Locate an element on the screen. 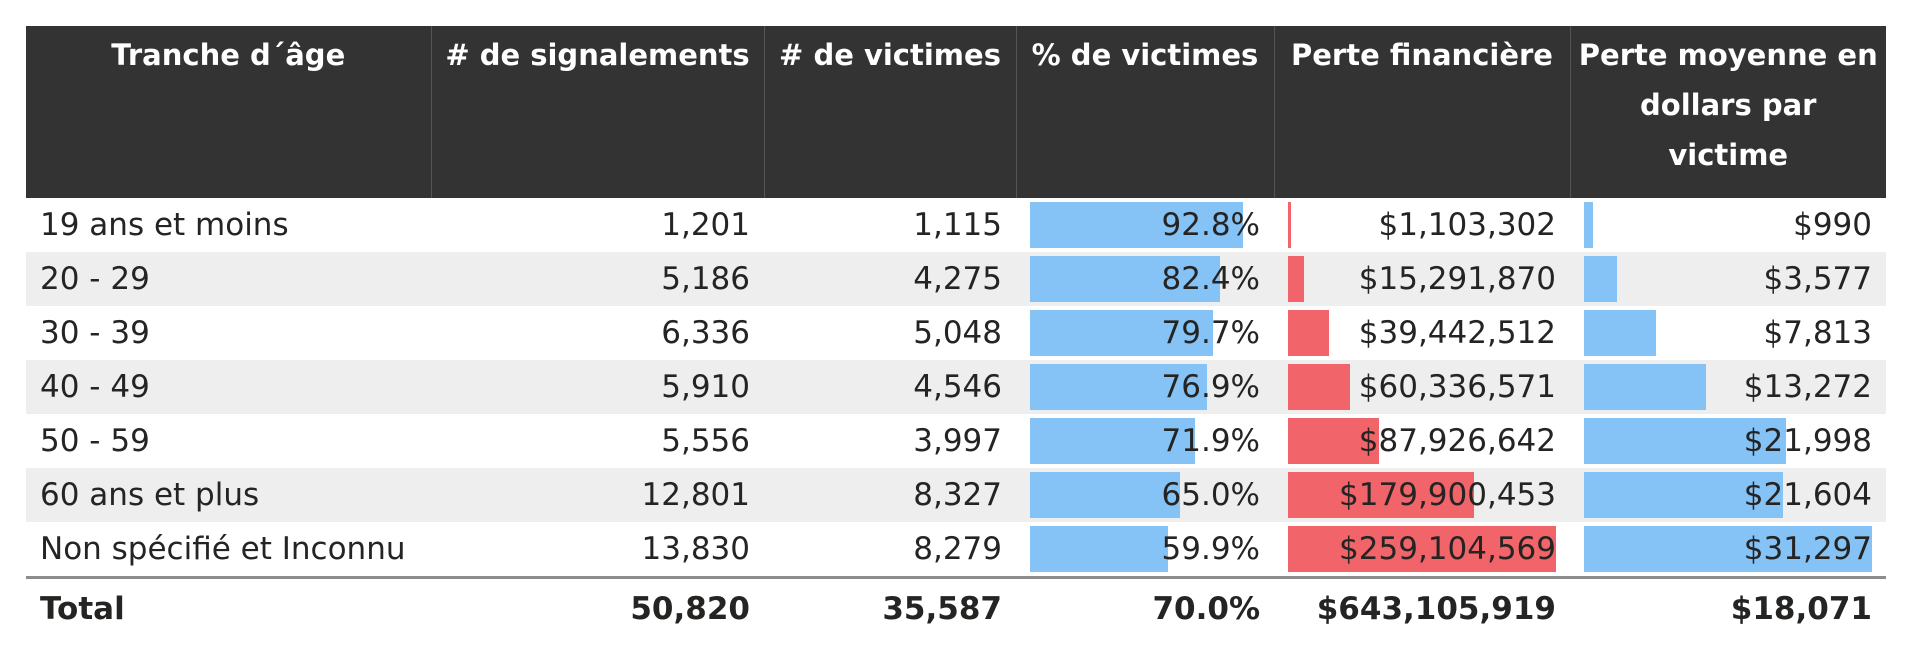  cell-pct-victimes: 79.7% is located at coordinates (1145, 333).